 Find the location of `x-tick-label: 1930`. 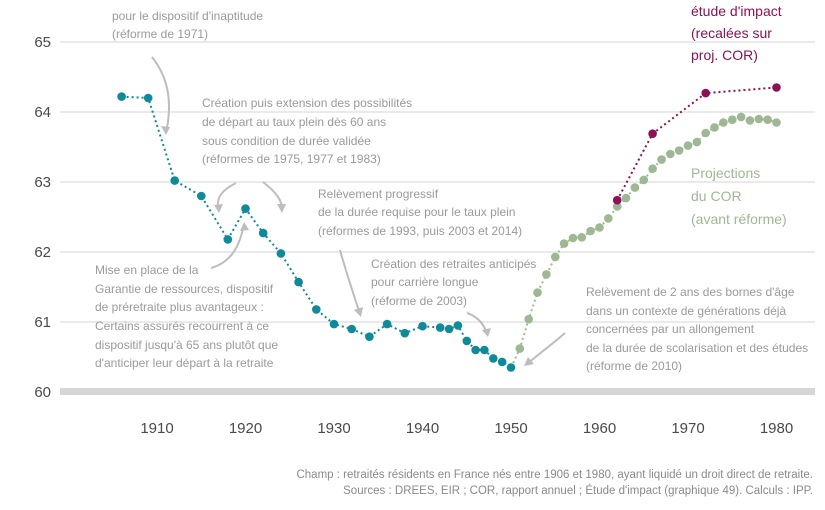

x-tick-label: 1930 is located at coordinates (333, 428).